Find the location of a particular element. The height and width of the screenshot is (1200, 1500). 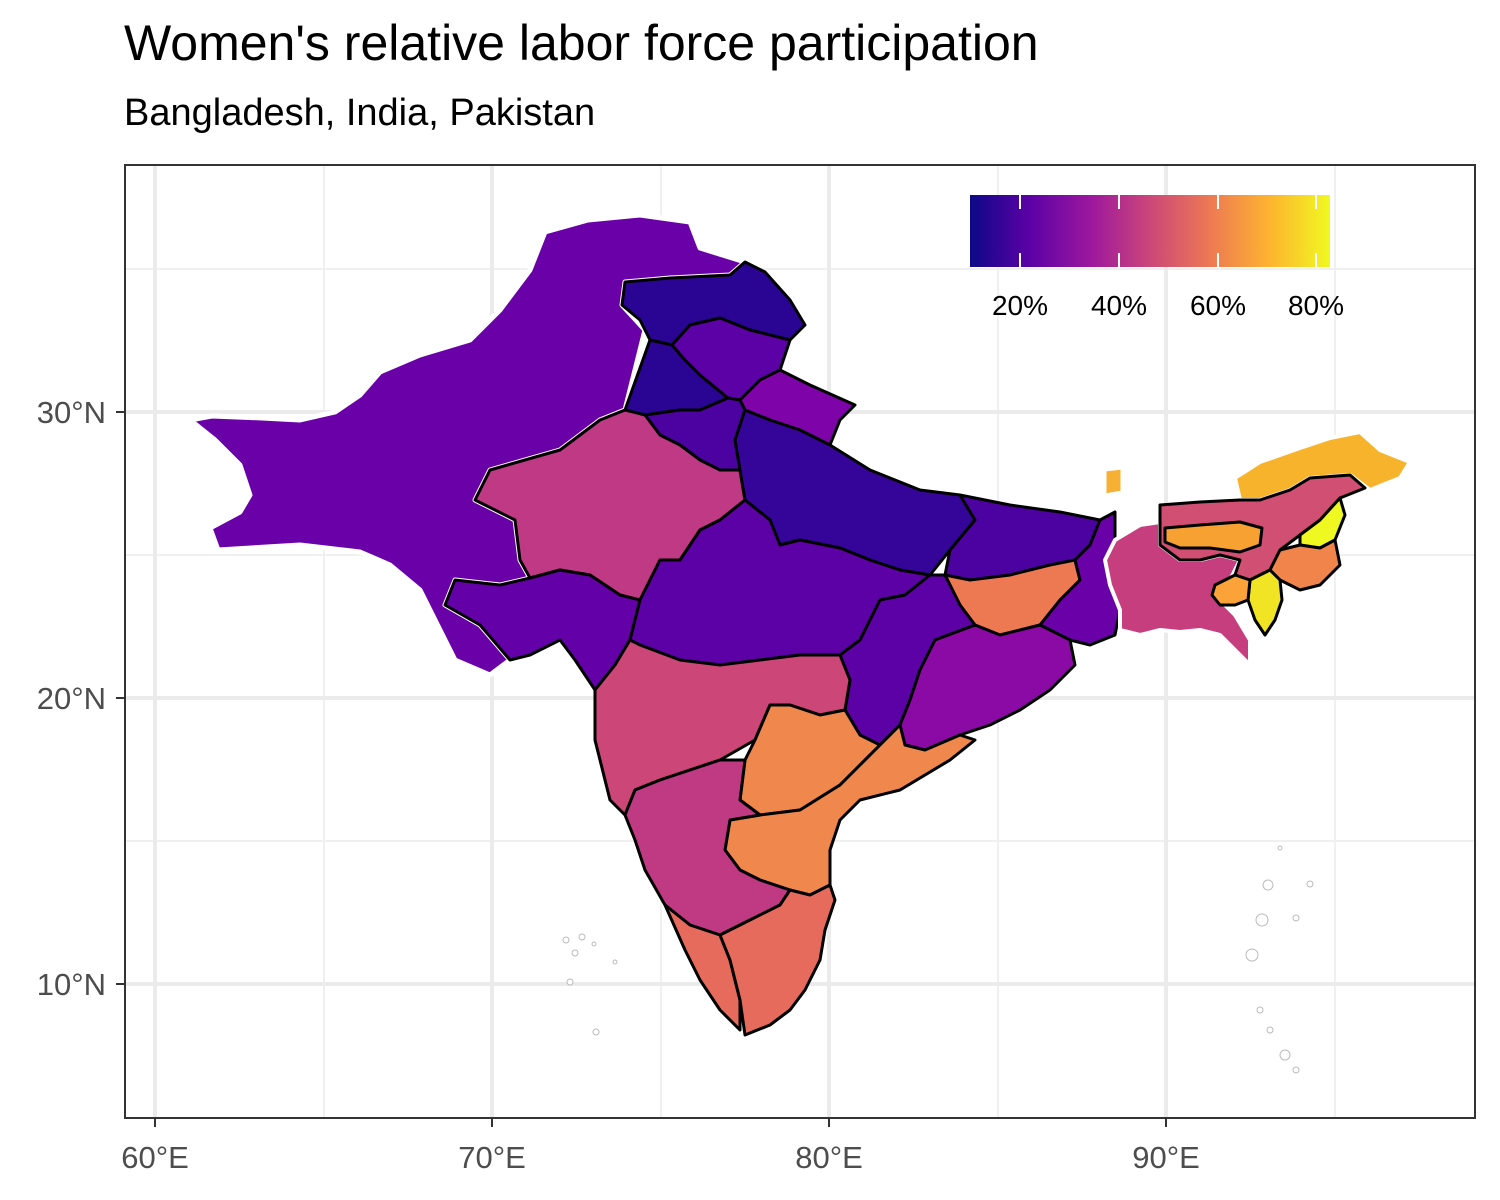

region-meghalaya is located at coordinates (1213, 537).